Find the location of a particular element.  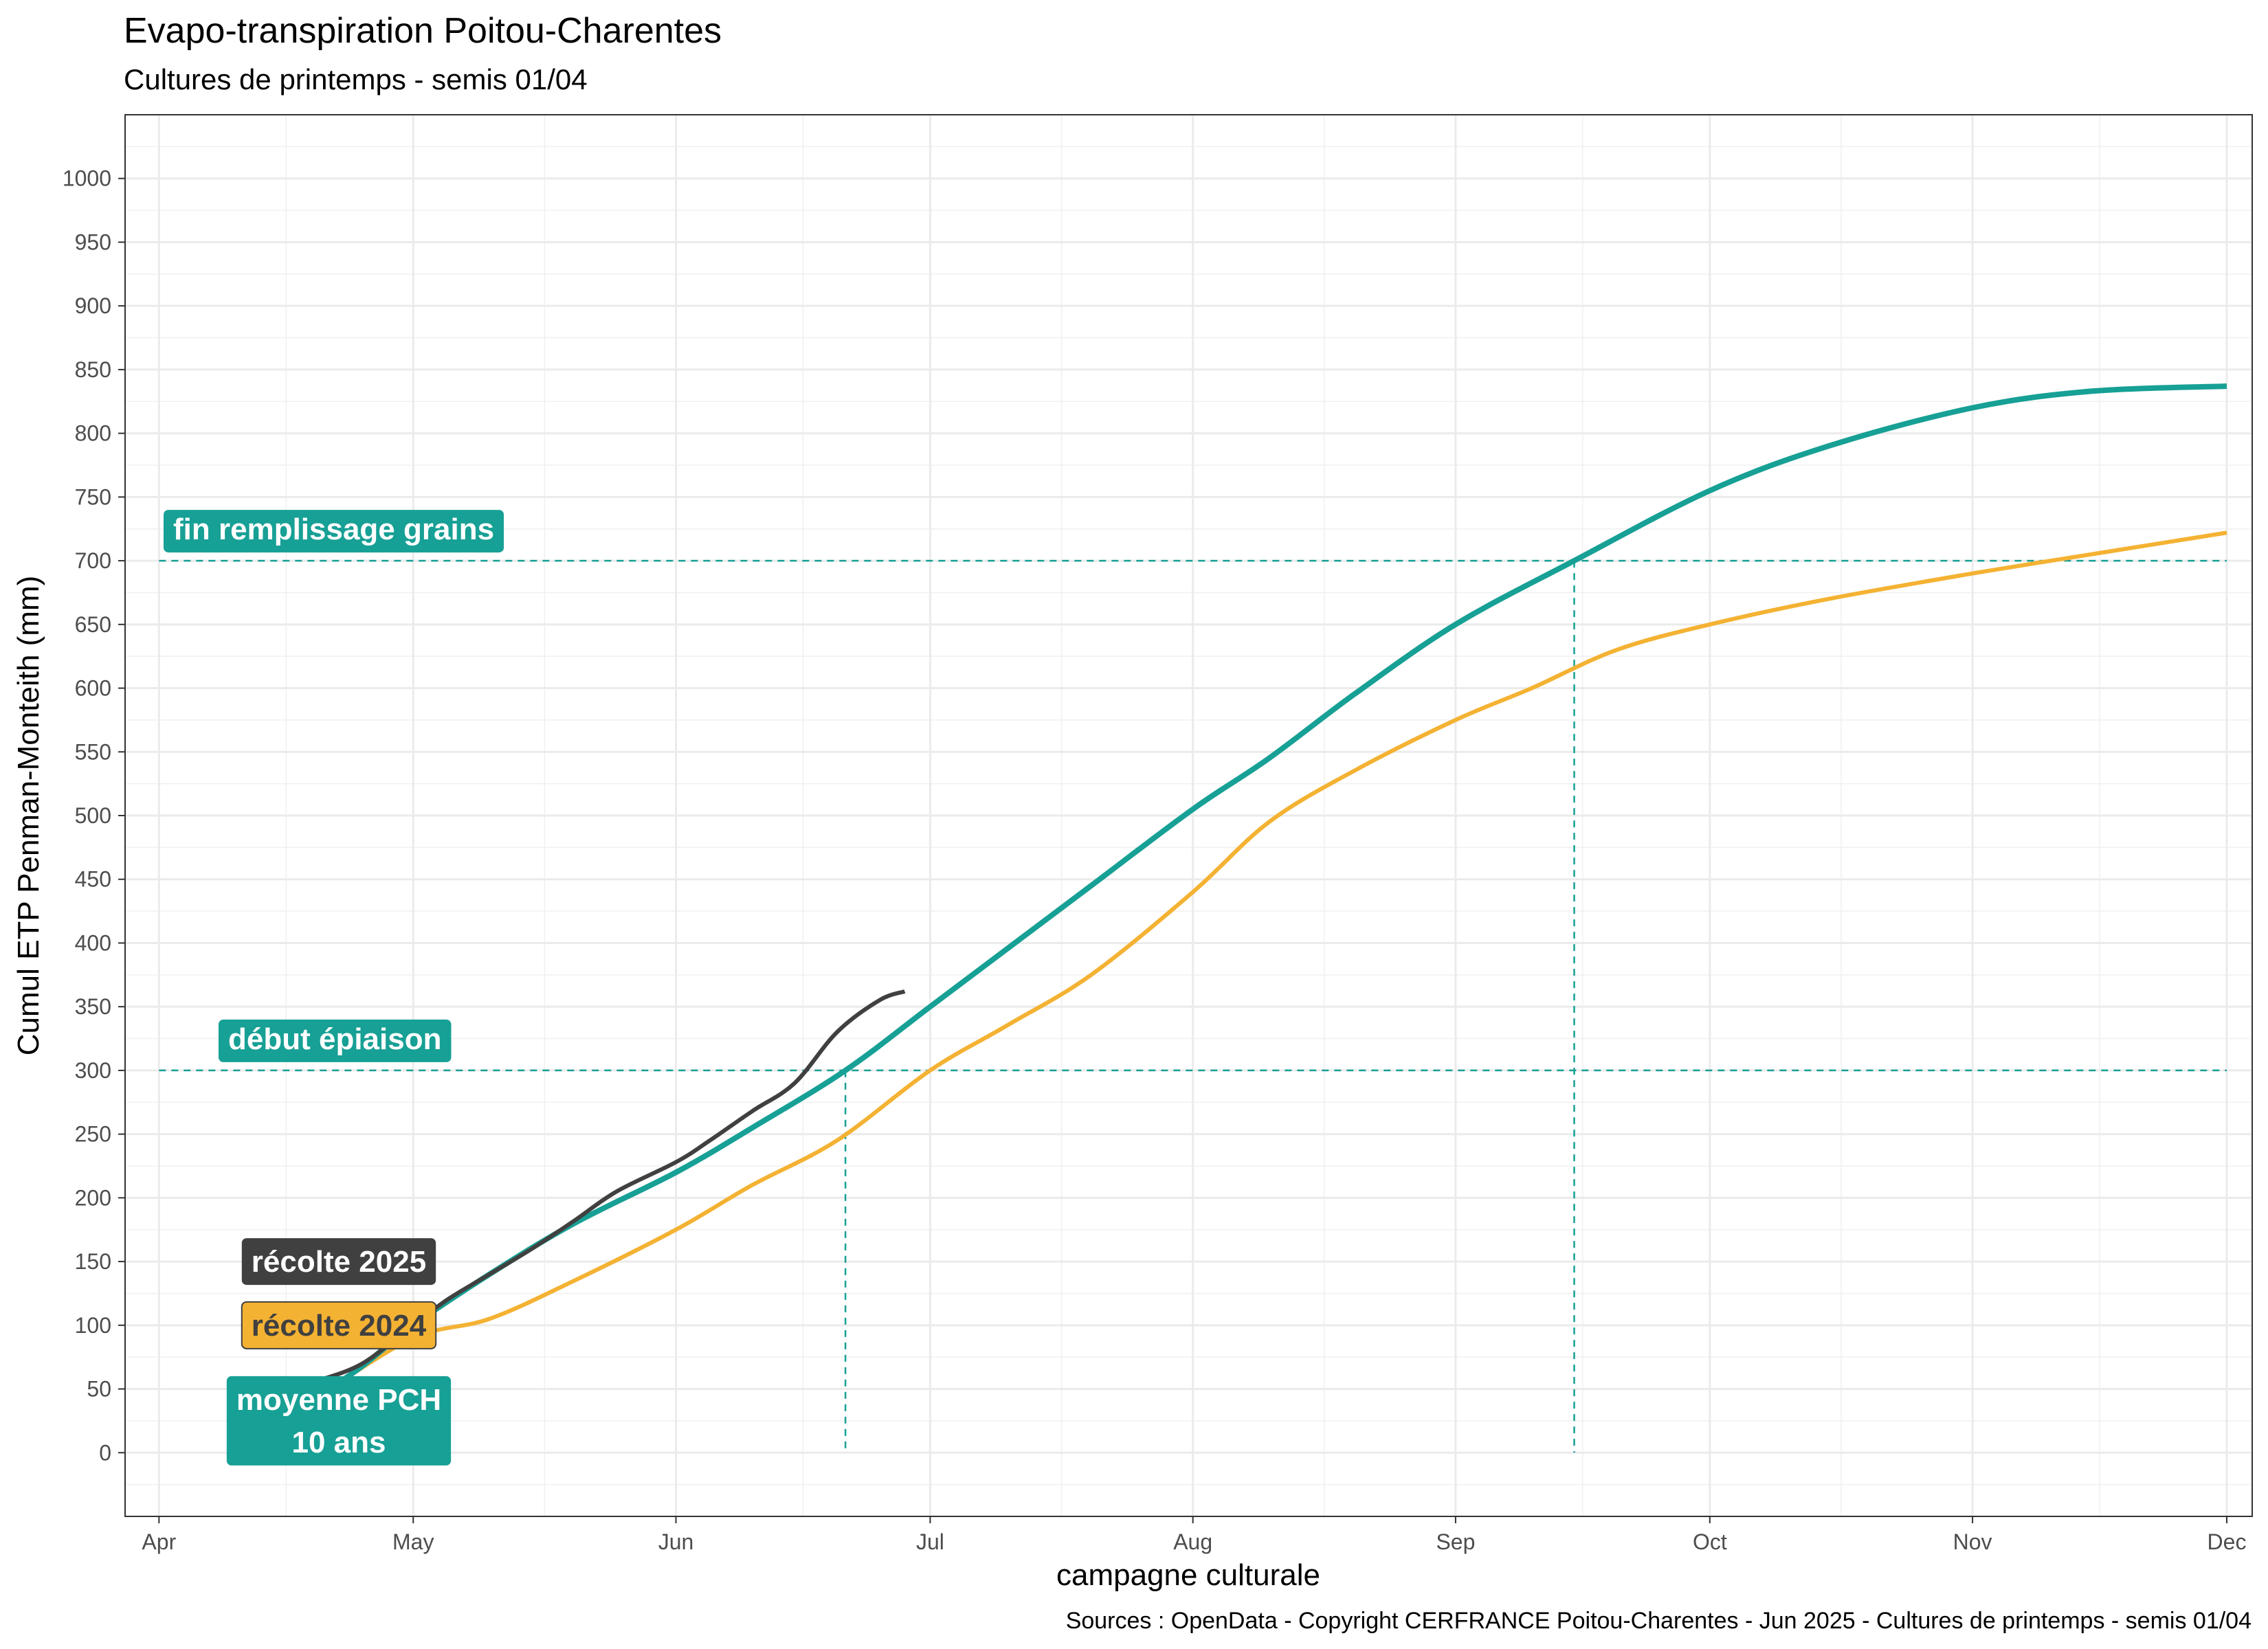

x-tick-label: Jun is located at coordinates (676, 1541).